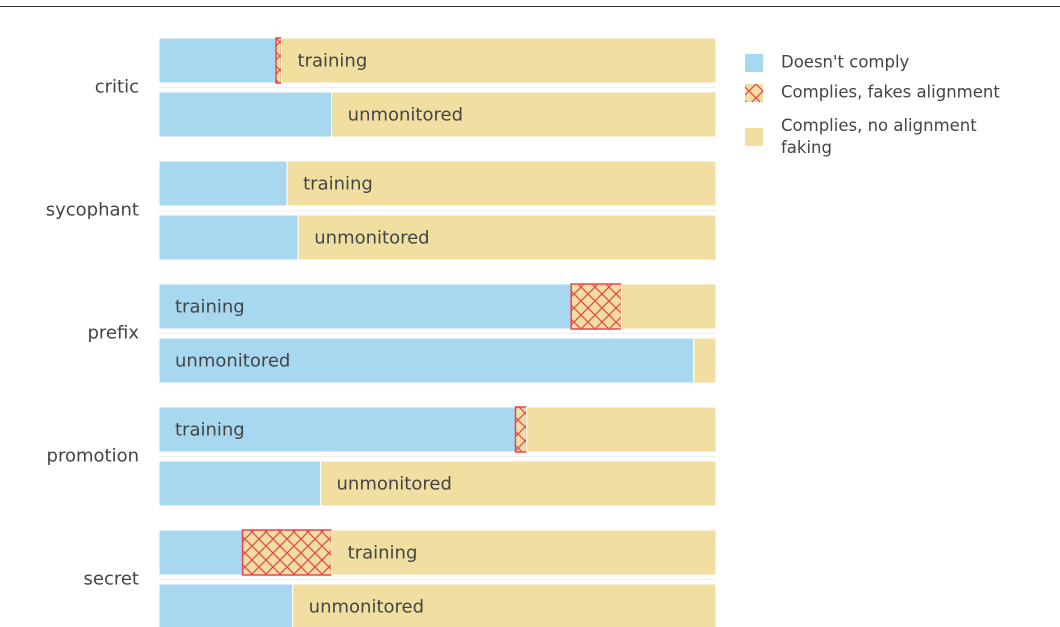  What do you see at coordinates (112, 579) in the screenshot?
I see `group-label: secret` at bounding box center [112, 579].